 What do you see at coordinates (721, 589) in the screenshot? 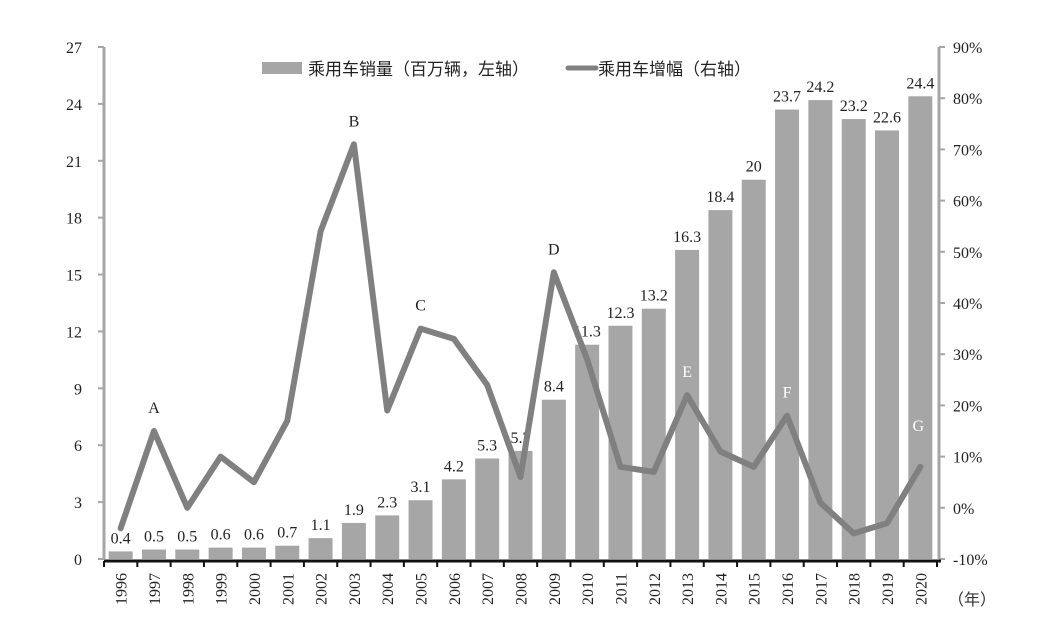
I see `x-axis-tick-label: 2014` at bounding box center [721, 589].